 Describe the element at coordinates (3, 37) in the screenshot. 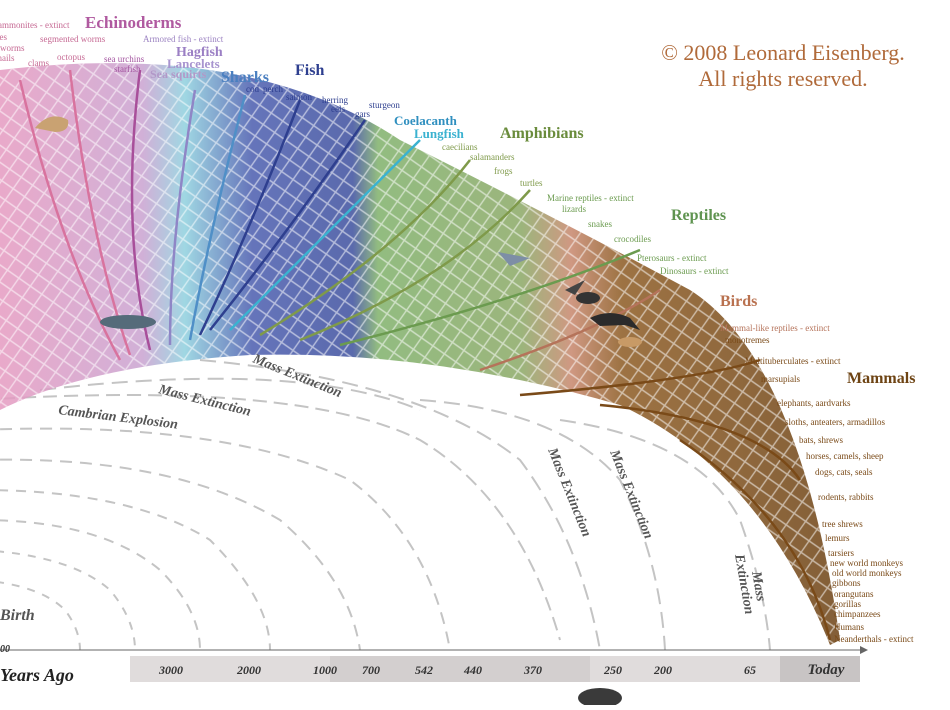

I see `sp-sponges: sponges` at that location.